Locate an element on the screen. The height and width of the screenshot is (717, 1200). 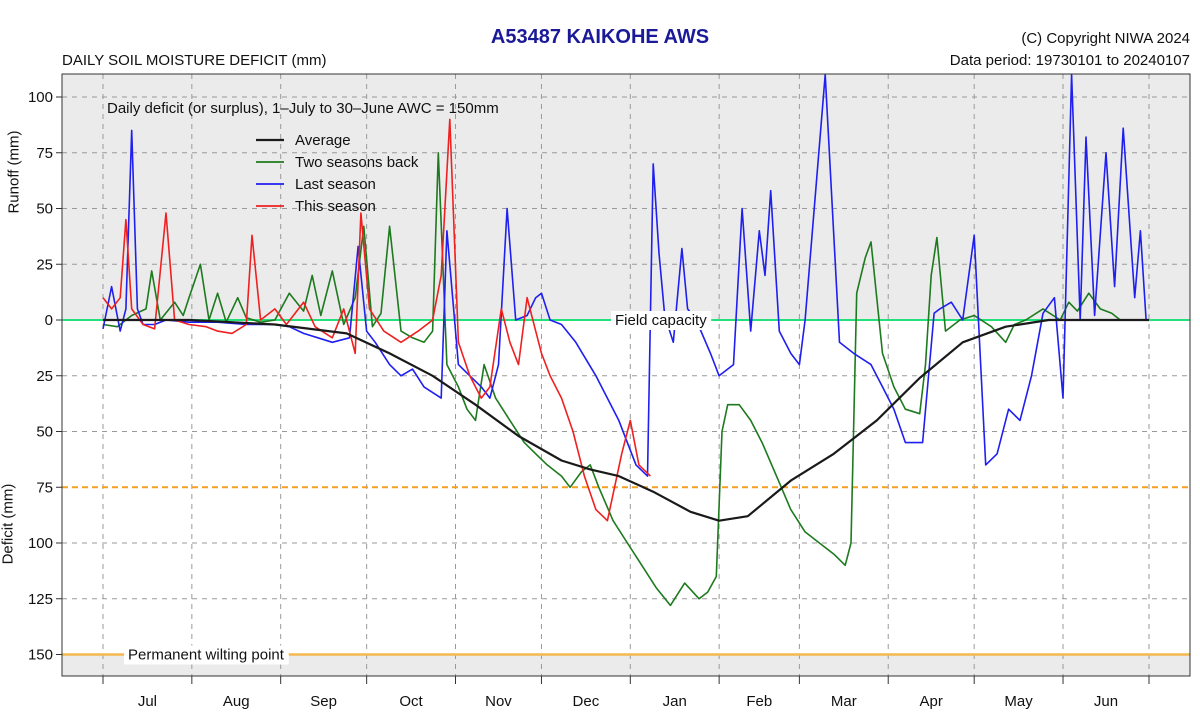
chart-title: A53487 KAIKOHE AWS is located at coordinates (600, 37).